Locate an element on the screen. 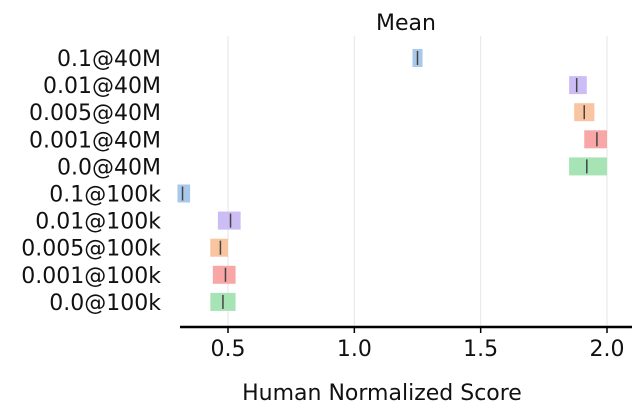  category-label: 0.005@100k is located at coordinates (91, 249).